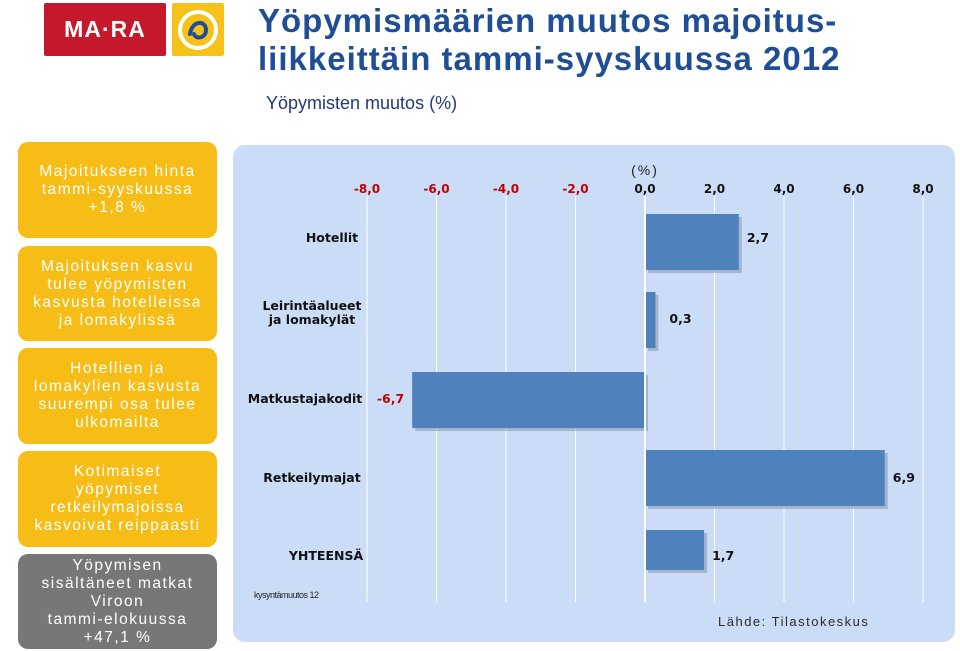 Image resolution: width=960 pixels, height=651 pixels. Describe the element at coordinates (644, 189) in the screenshot. I see `x-tick-label: 0,0` at that location.